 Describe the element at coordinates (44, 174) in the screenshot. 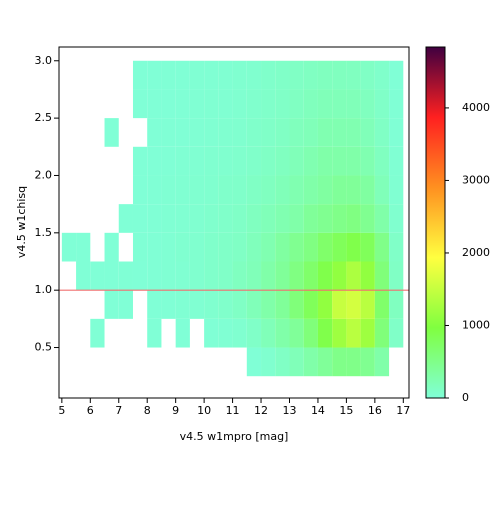

I see `y-tick-label: 2.0` at that location.